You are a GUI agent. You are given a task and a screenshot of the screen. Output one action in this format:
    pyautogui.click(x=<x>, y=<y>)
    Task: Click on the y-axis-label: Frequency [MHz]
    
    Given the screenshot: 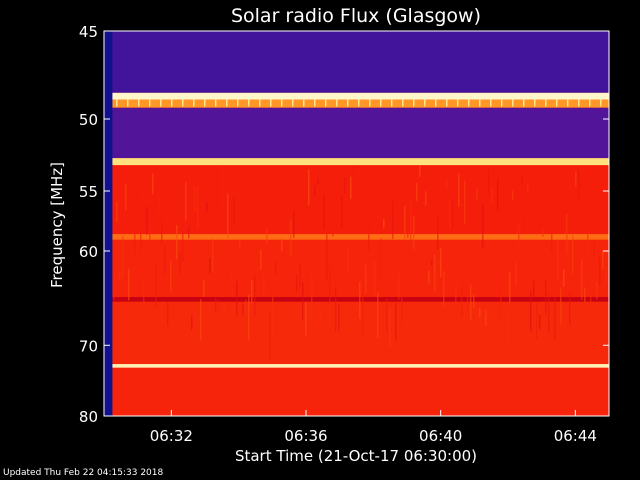 What is the action you would take?
    pyautogui.click(x=57, y=225)
    